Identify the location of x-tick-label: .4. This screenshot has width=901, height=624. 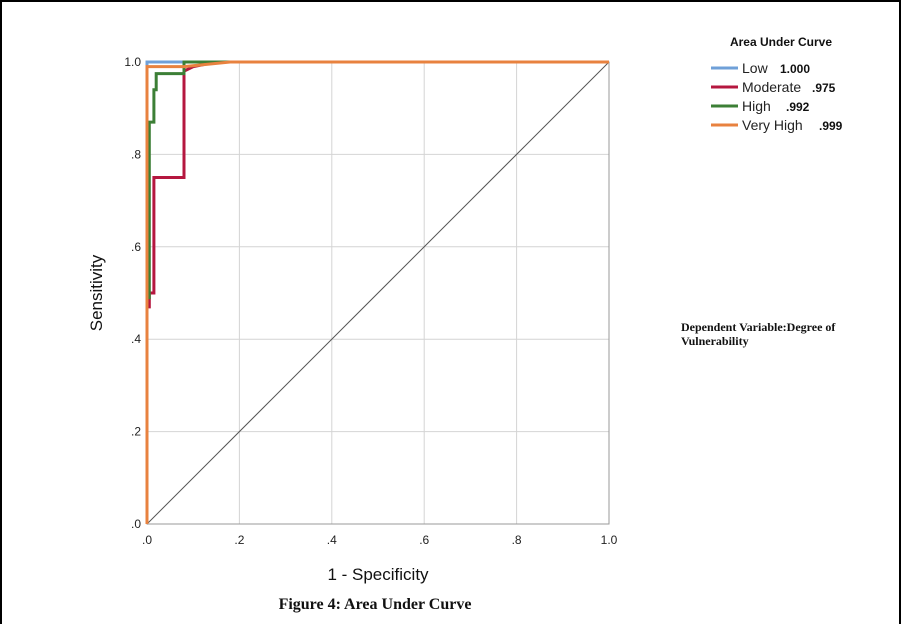
(332, 540).